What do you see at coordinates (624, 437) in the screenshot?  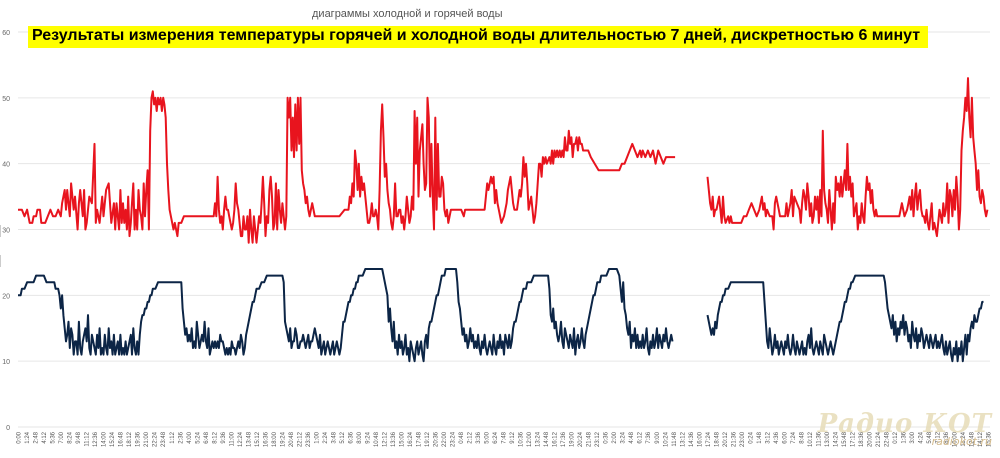 I see `x-tick-label: 3:24` at bounding box center [624, 437].